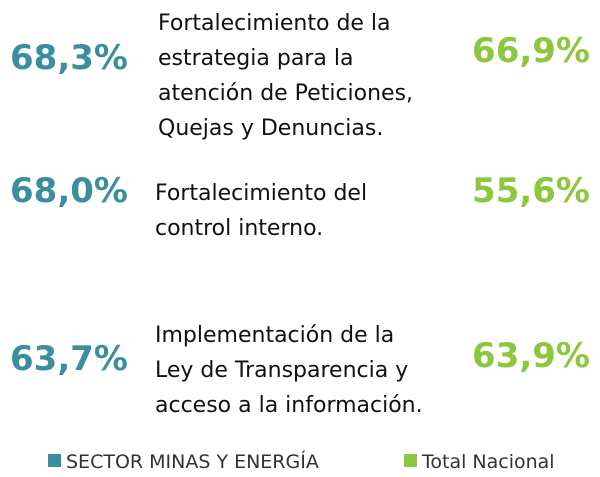 This screenshot has width=600, height=477. I want to click on legend-label: SECTOR MINAS Y ENERGÍA, so click(192, 461).